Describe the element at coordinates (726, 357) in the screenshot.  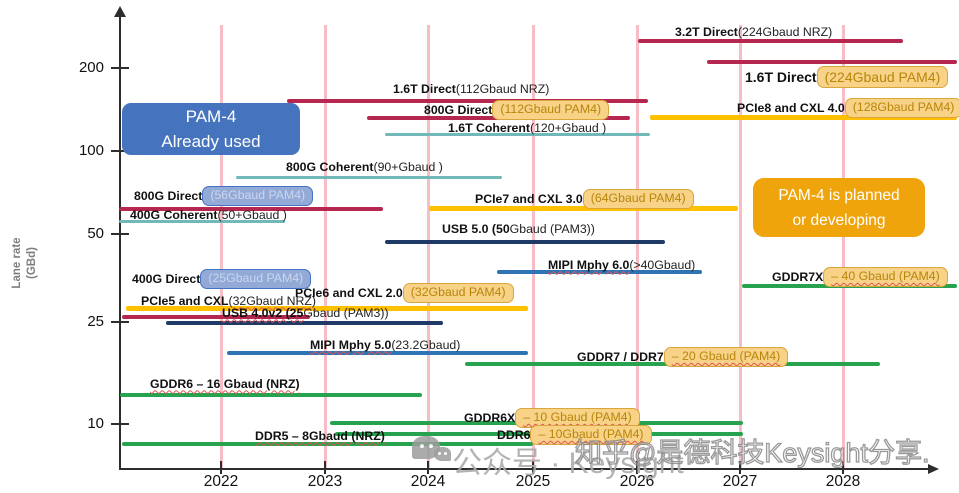
I see `pam4-planned-pill: – 20 Gbaud (PAM4)` at that location.